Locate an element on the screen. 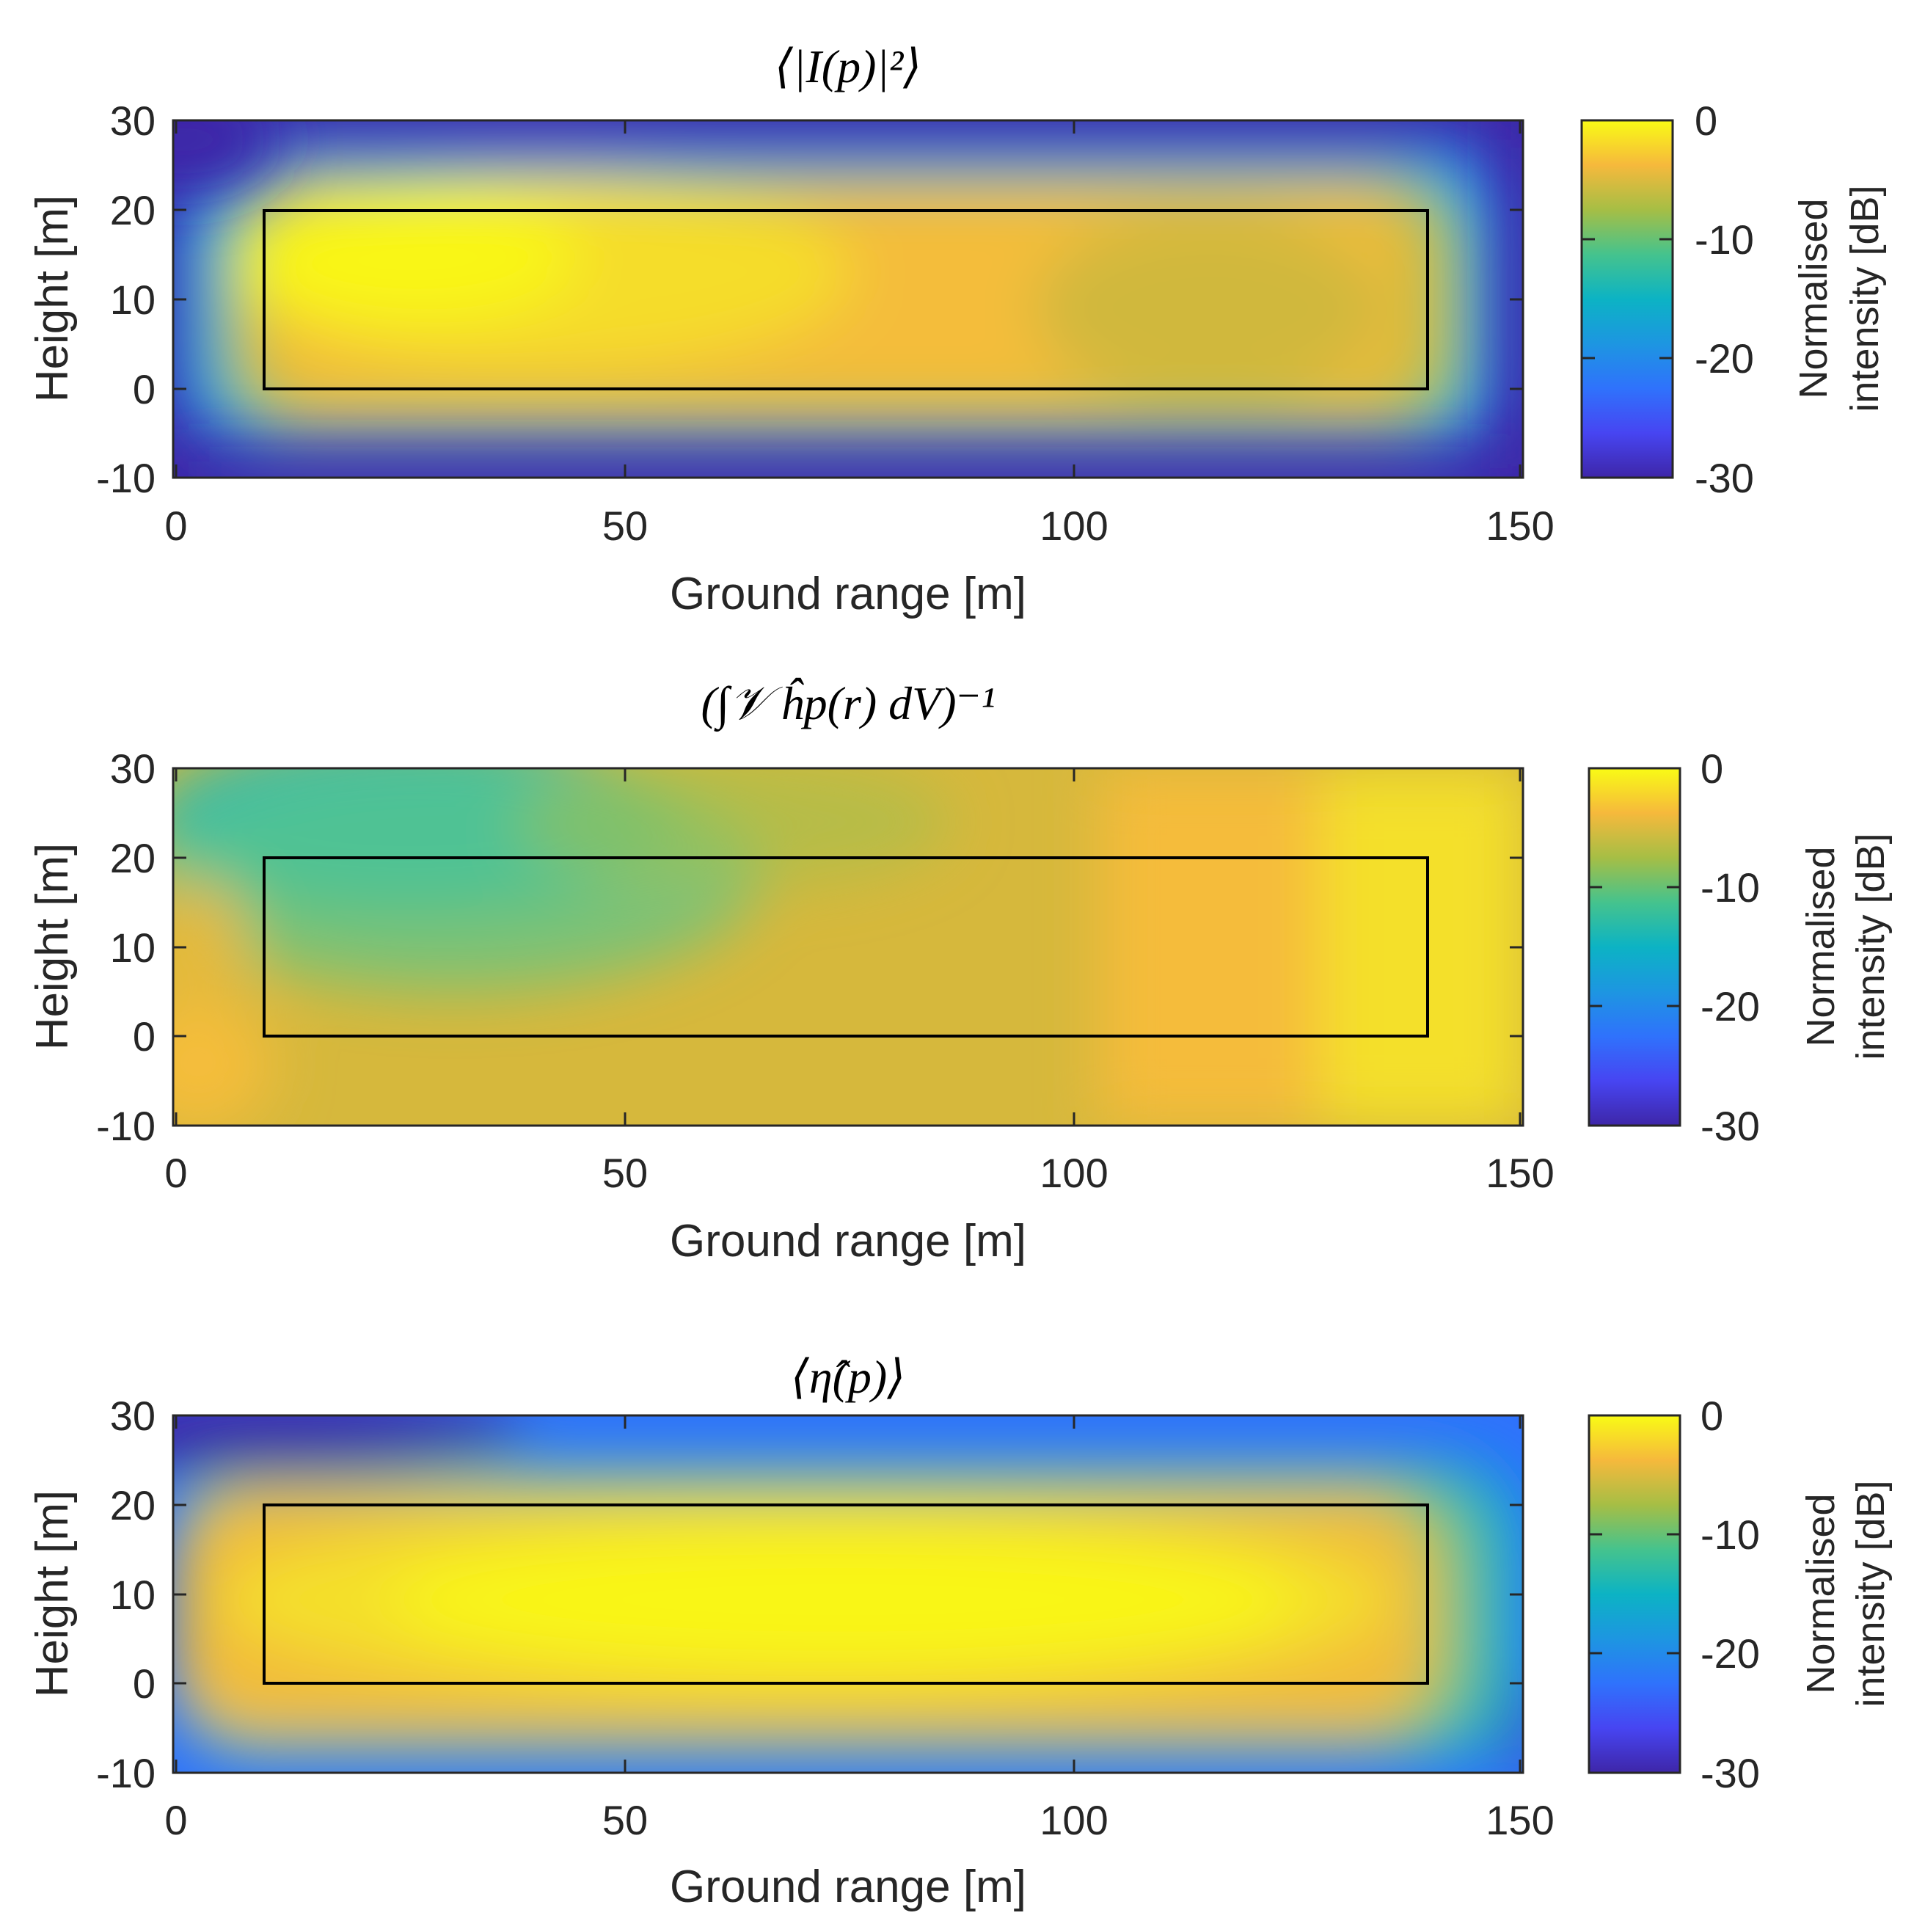 The height and width of the screenshot is (1932, 1925). panel-2-title: (∫𝒱 ĥp(r) dV)⁻¹ is located at coordinates (848, 704).